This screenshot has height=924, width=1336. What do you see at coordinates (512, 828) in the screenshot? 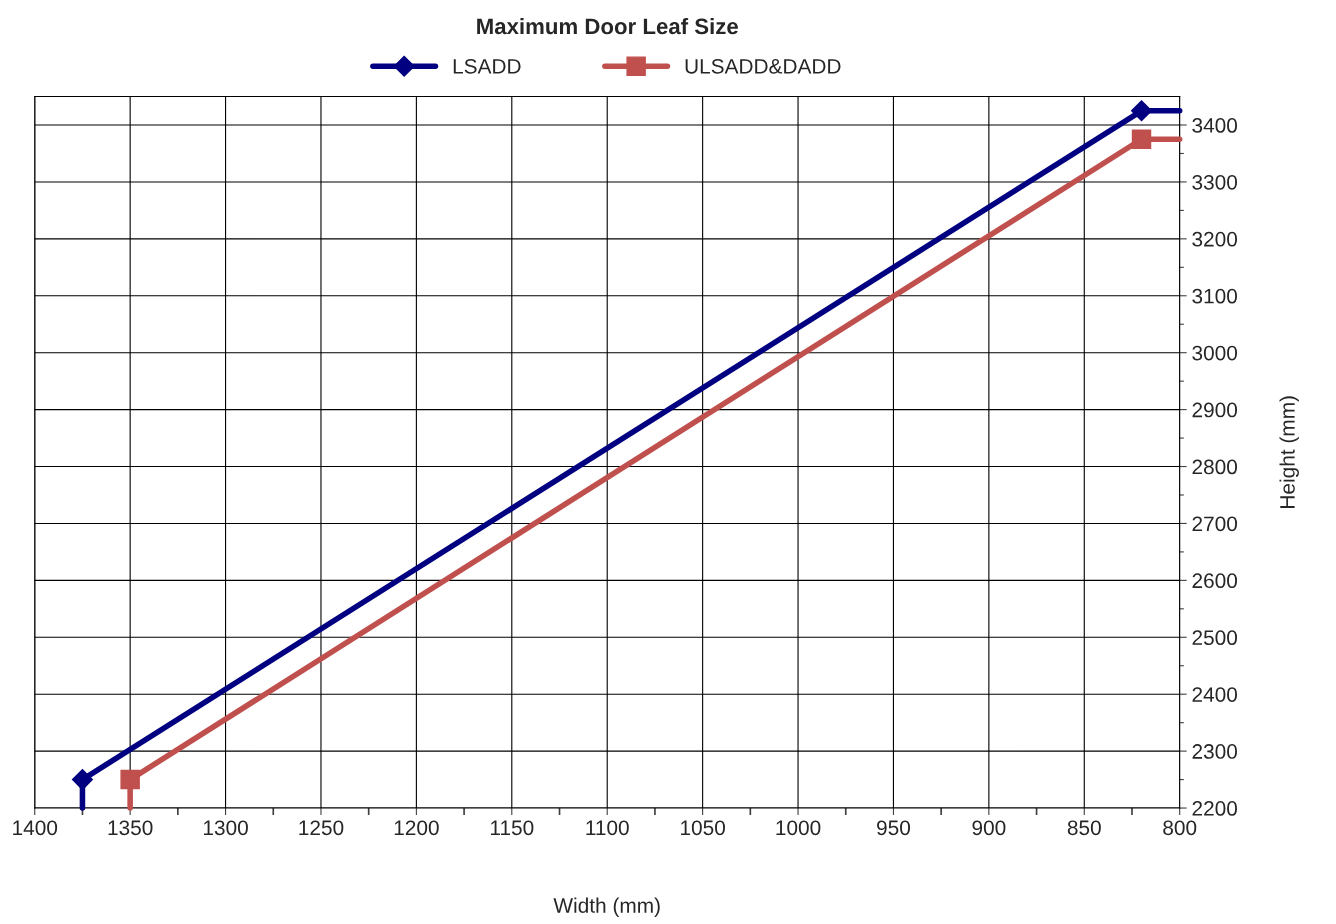
I see `x-tick-label: 1150` at bounding box center [512, 828].